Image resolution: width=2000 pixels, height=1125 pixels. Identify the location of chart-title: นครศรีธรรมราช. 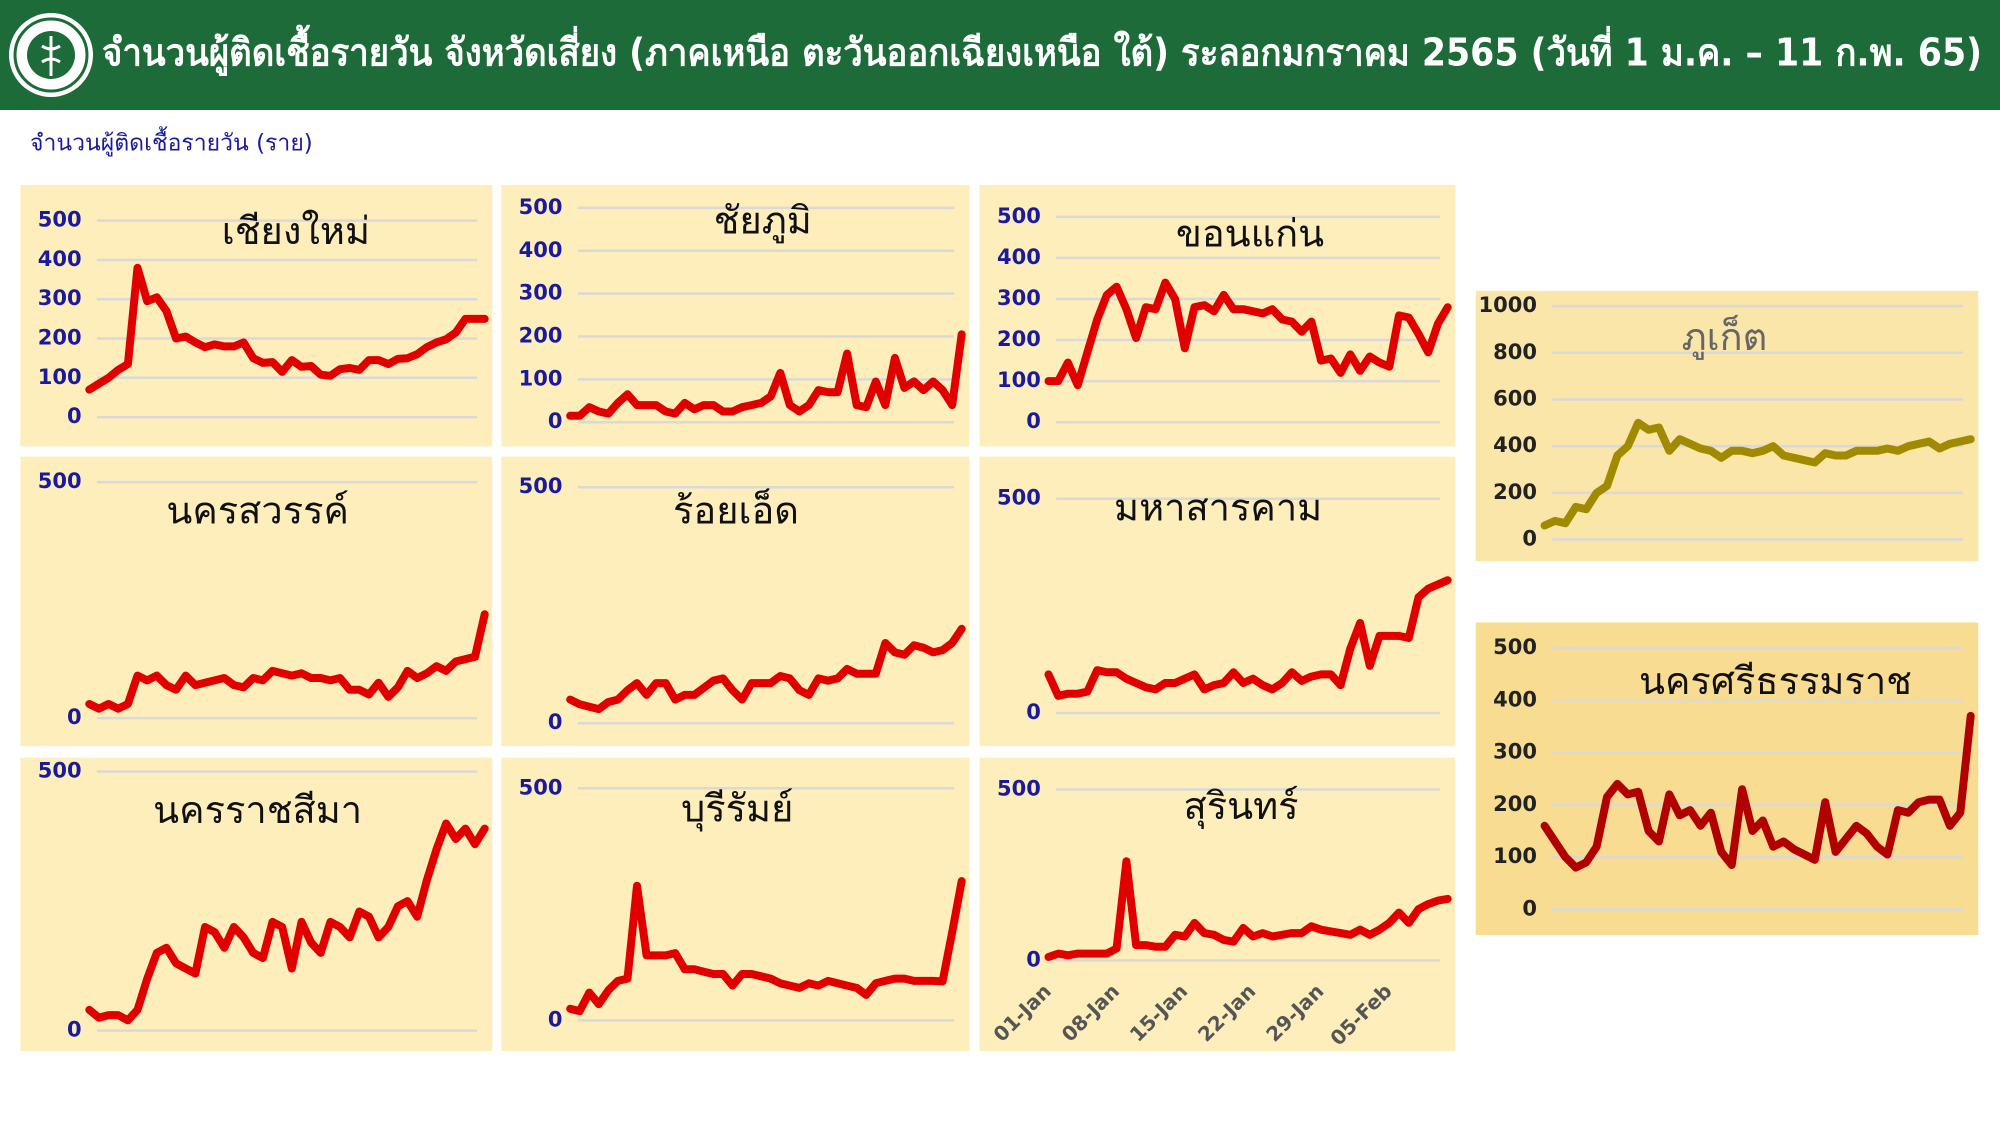
(1775, 681).